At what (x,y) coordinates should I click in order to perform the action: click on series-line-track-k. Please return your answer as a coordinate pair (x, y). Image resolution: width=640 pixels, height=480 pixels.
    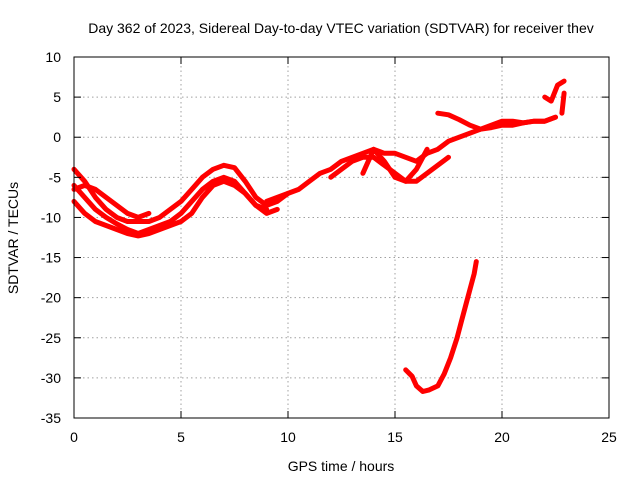
    Looking at the image, I should click on (441, 326).